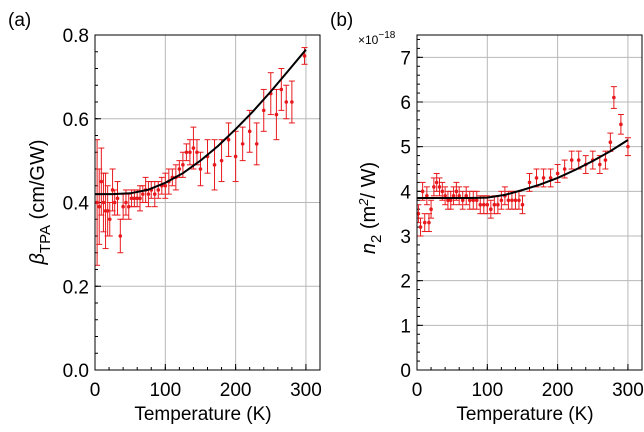  I want to click on y-label-b-main: n, so click(369, 248).